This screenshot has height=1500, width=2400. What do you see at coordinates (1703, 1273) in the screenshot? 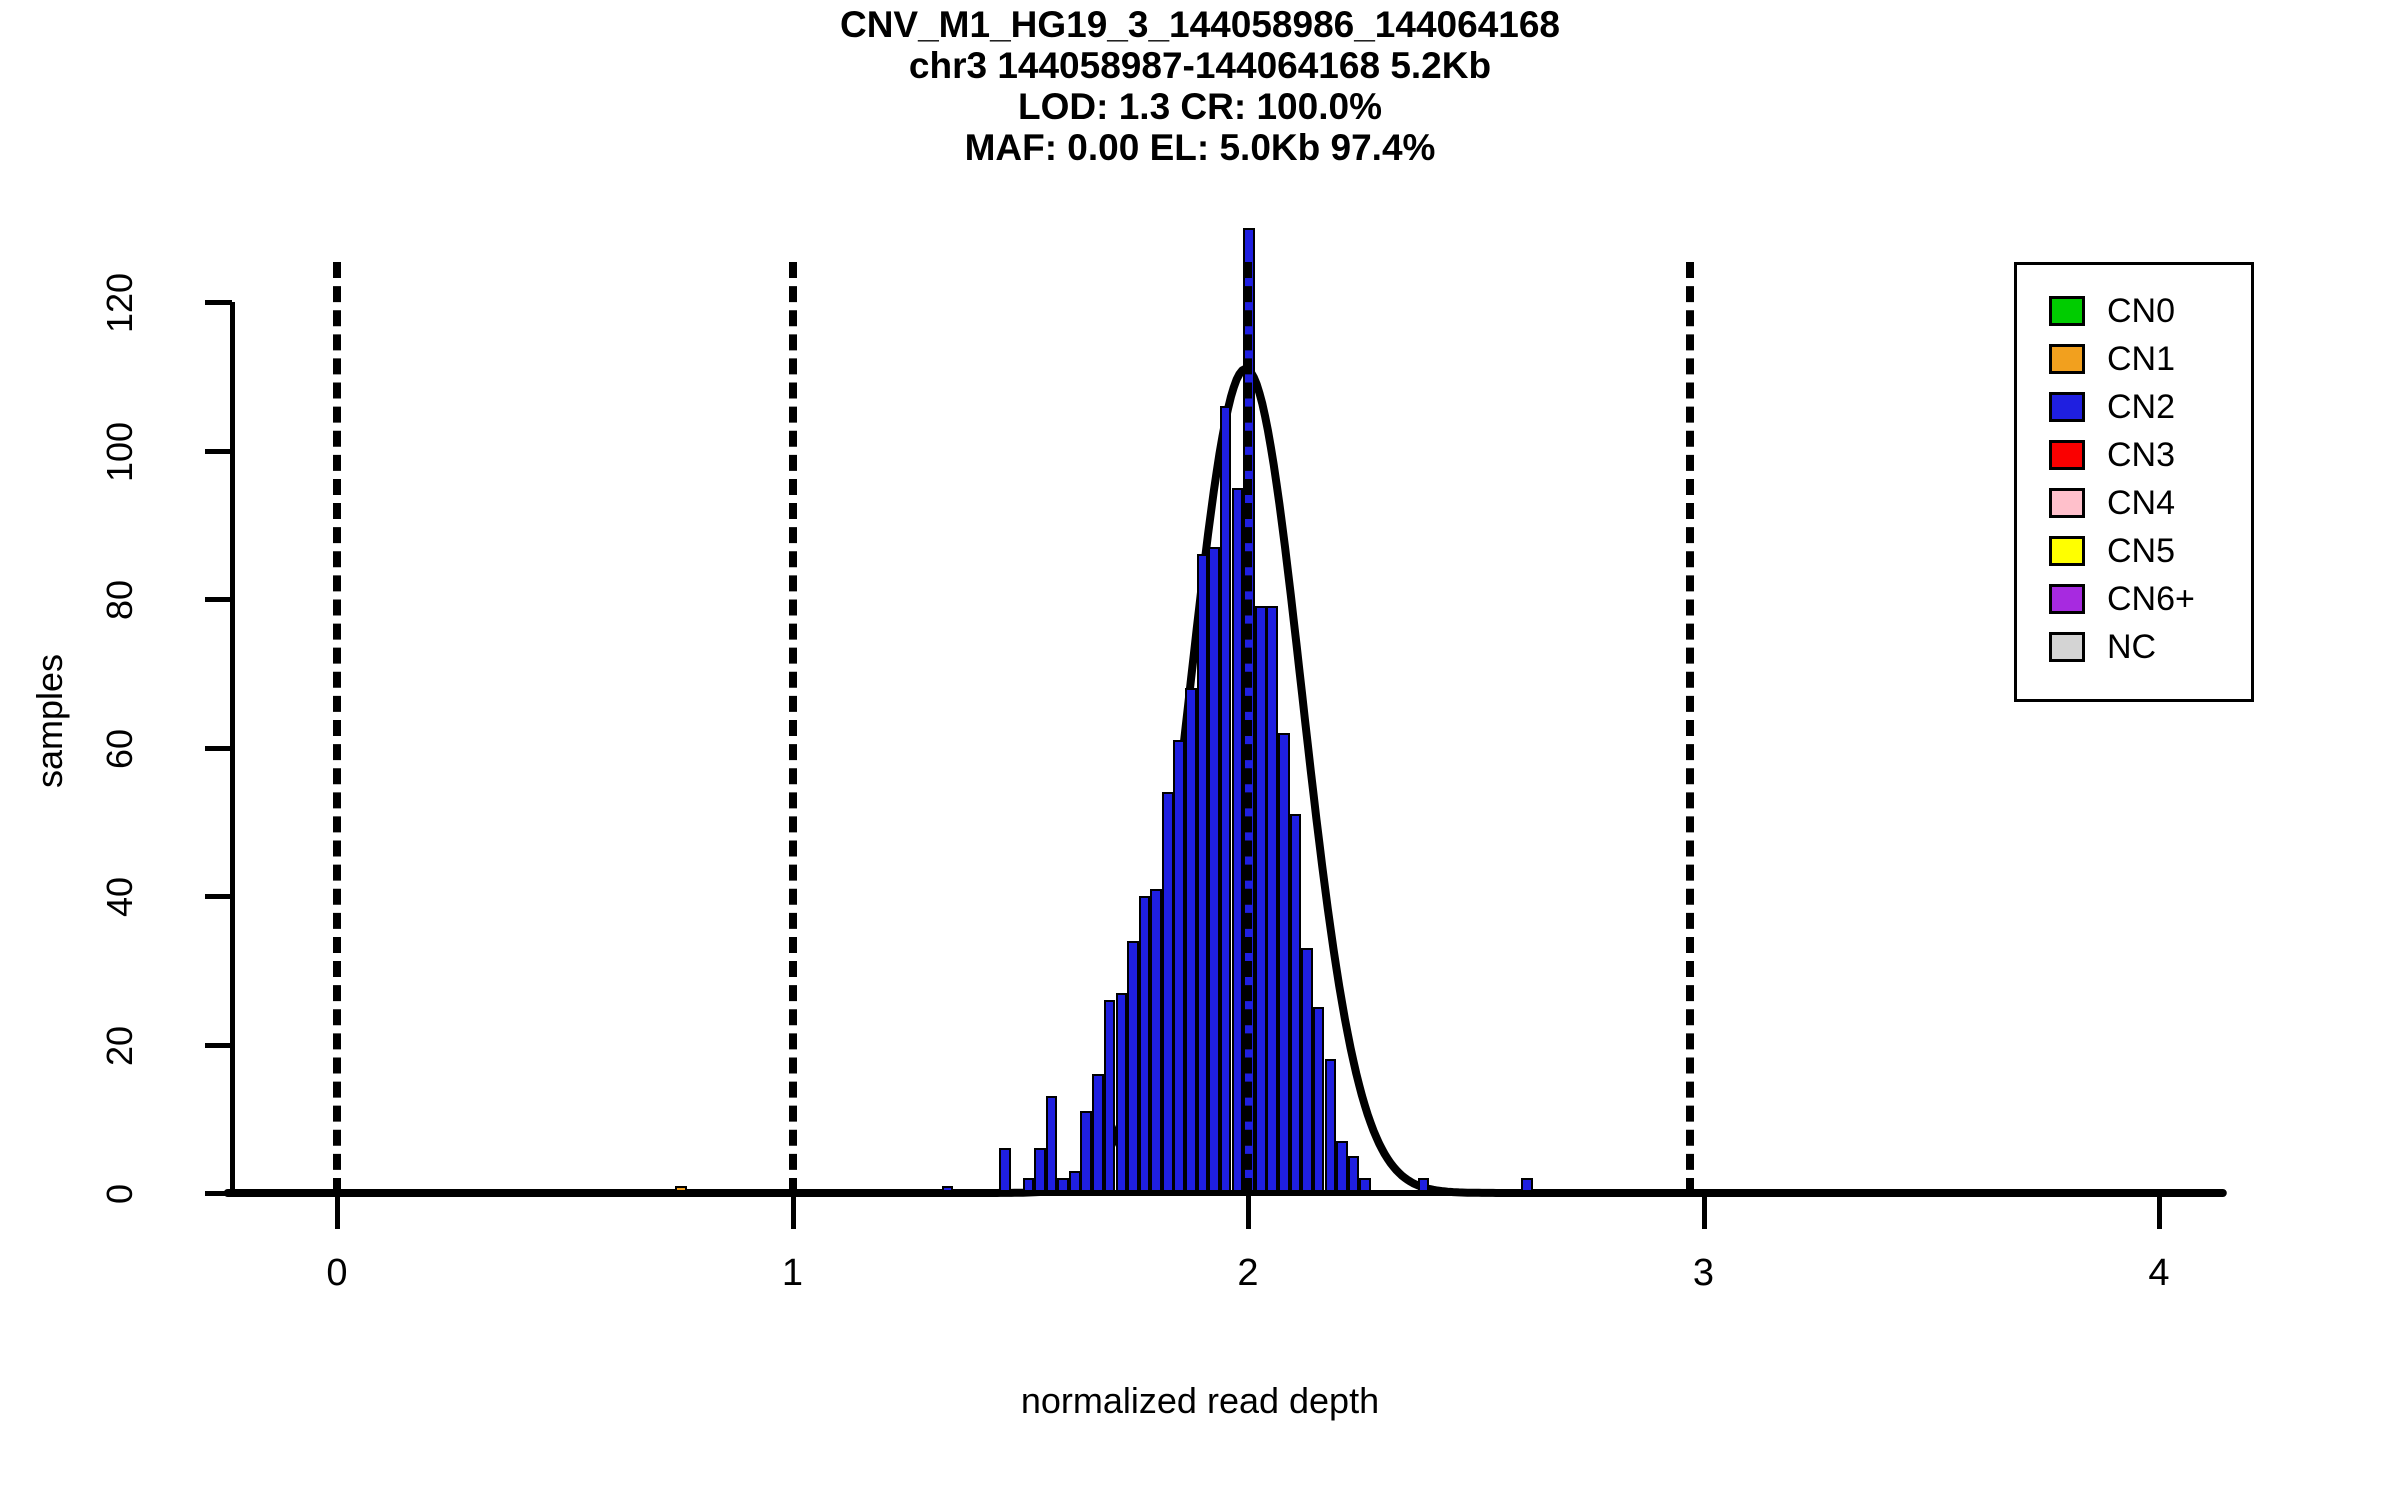
I see `x-tick-label: 3` at bounding box center [1703, 1273].